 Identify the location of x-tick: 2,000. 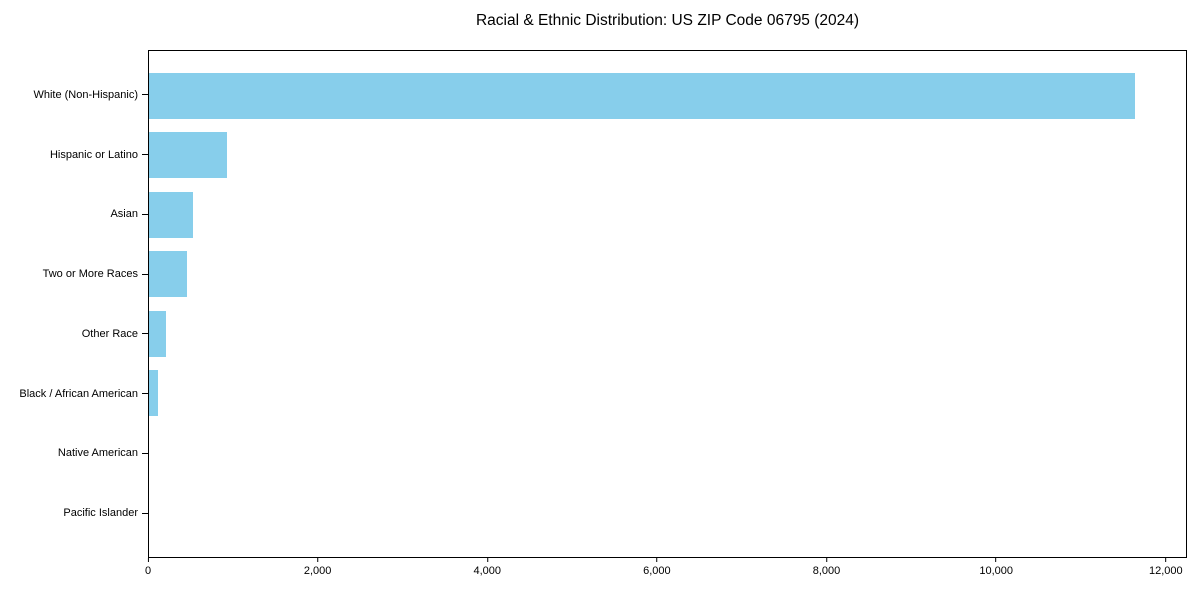
(317, 567).